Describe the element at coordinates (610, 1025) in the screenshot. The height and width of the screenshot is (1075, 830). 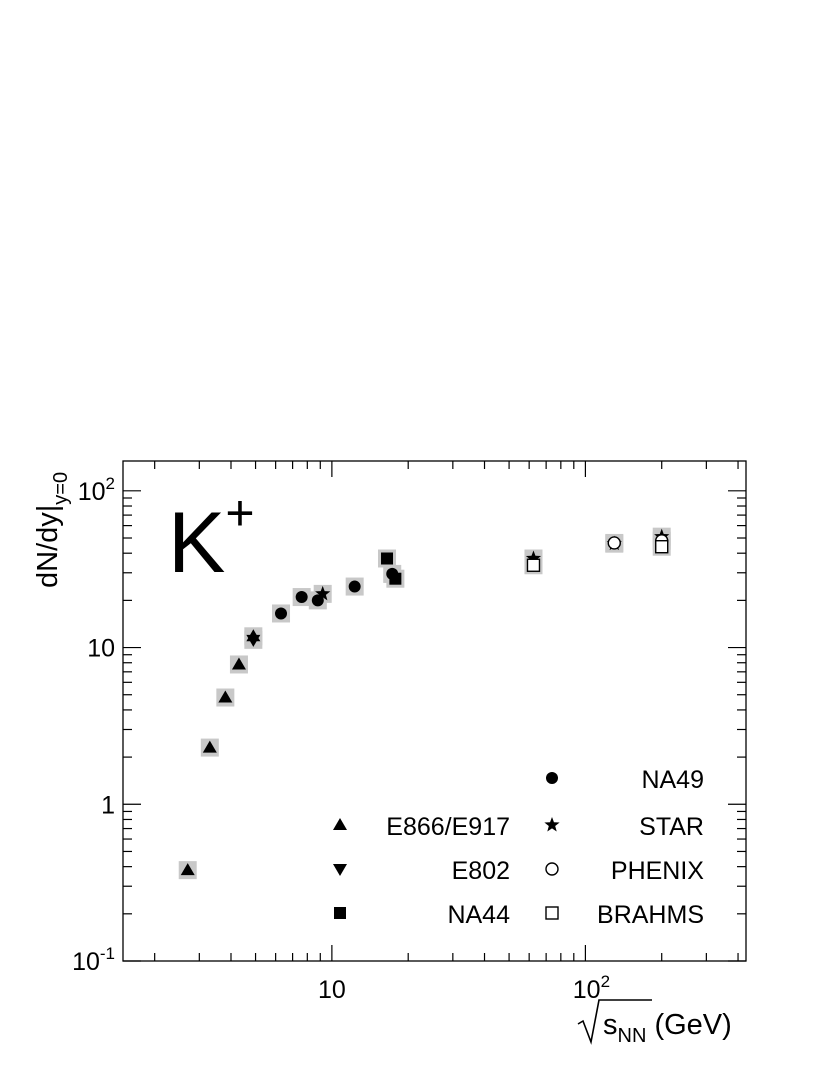
I see `x-axis-label-main: s` at that location.